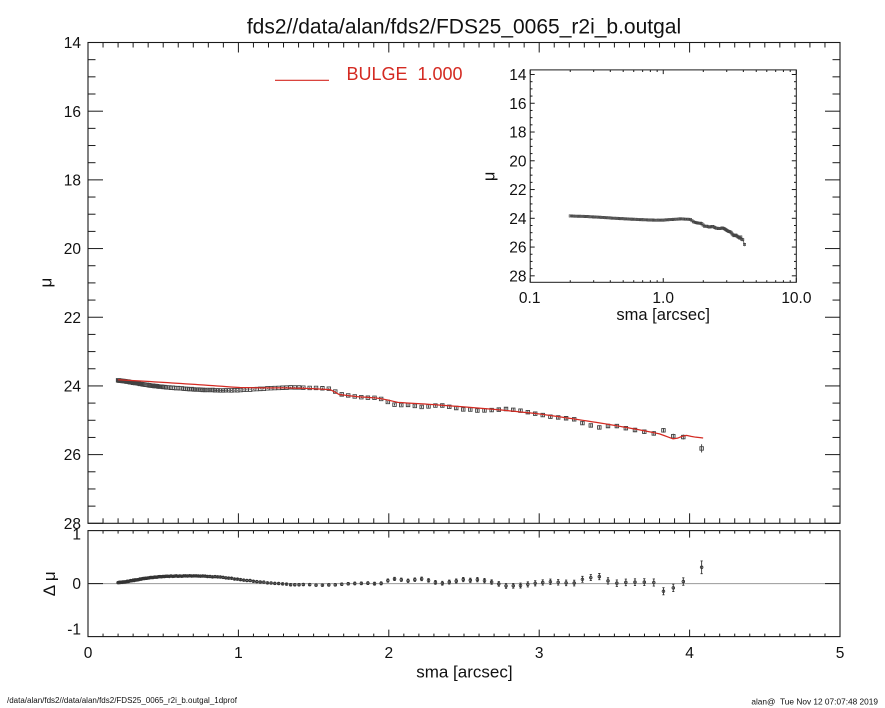 The width and height of the screenshot is (885, 708). Describe the element at coordinates (539, 653) in the screenshot. I see `svg-text: 3` at that location.